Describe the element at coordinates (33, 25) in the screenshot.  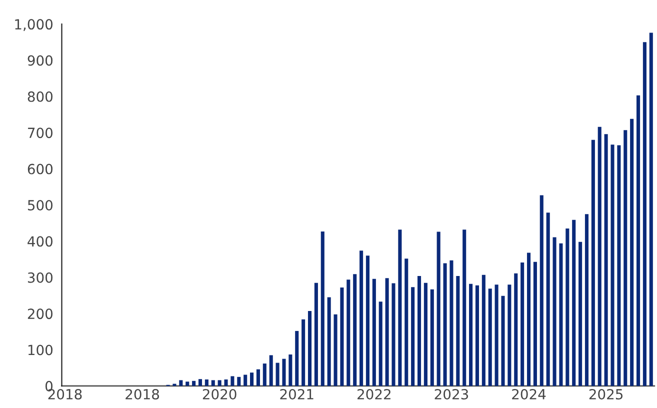
I see `y-tick-label: 1,000` at that location.